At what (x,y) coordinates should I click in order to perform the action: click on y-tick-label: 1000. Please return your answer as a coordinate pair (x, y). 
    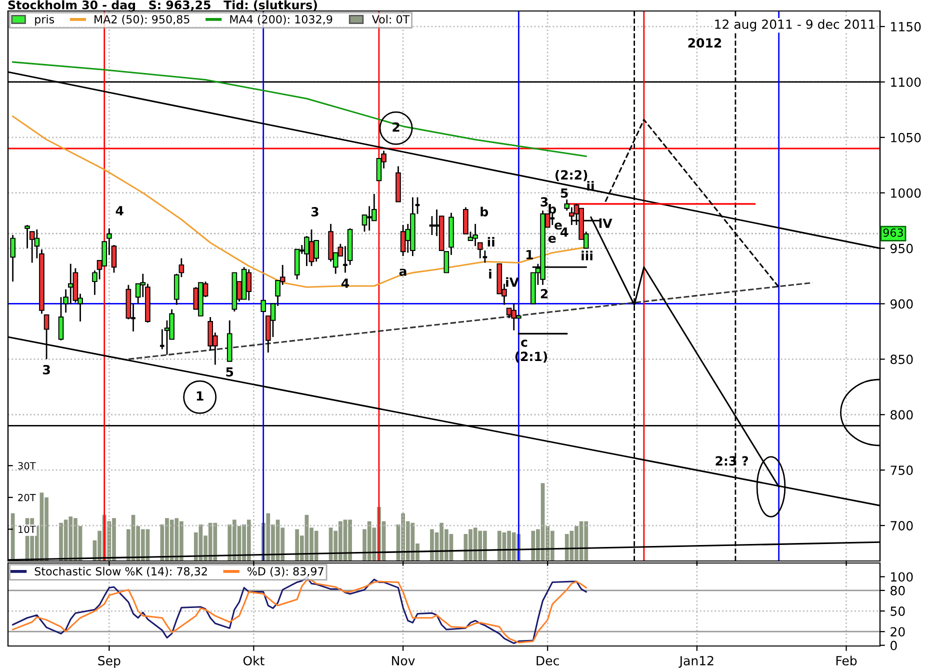
    Looking at the image, I should click on (906, 193).